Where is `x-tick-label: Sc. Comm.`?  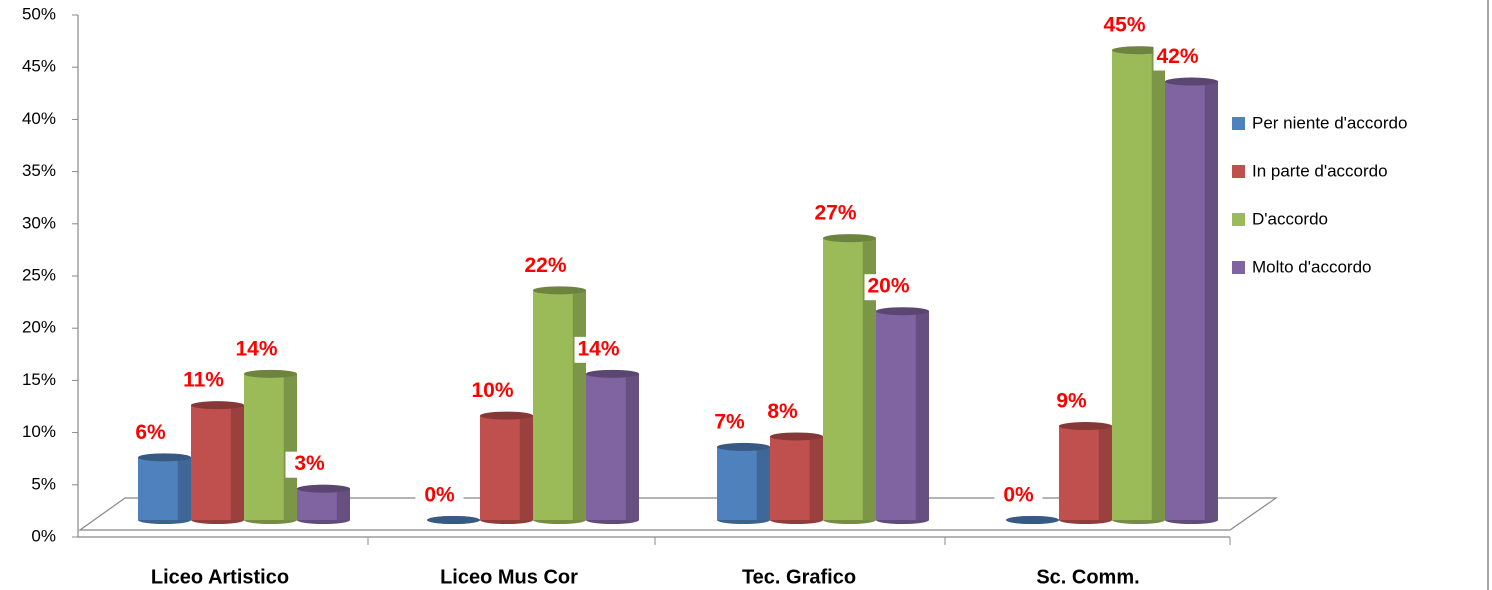 x-tick-label: Sc. Comm. is located at coordinates (1087, 577).